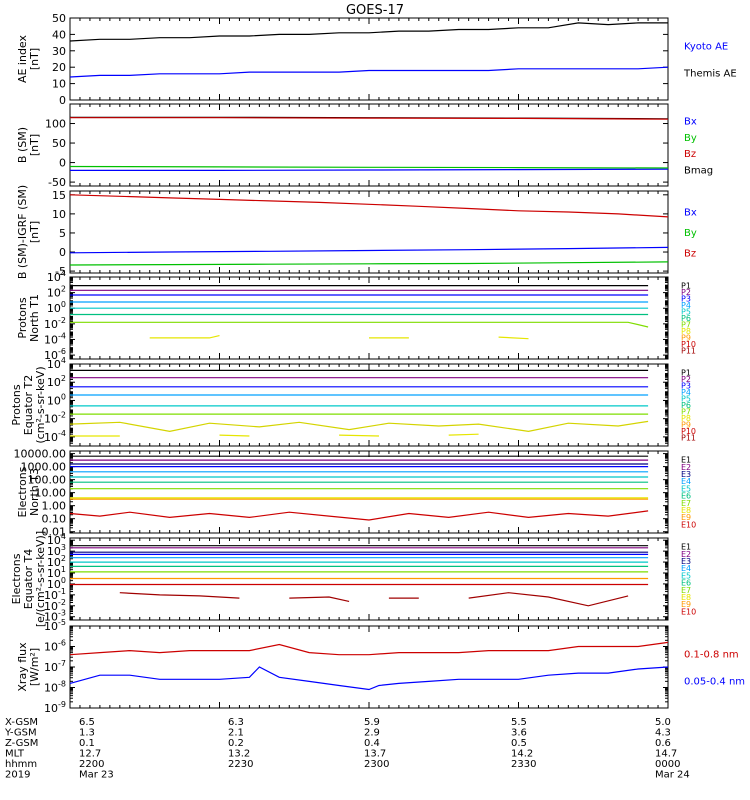 The image size is (750, 800). Describe the element at coordinates (686, 503) in the screenshot. I see `legend-entry: E7` at that location.